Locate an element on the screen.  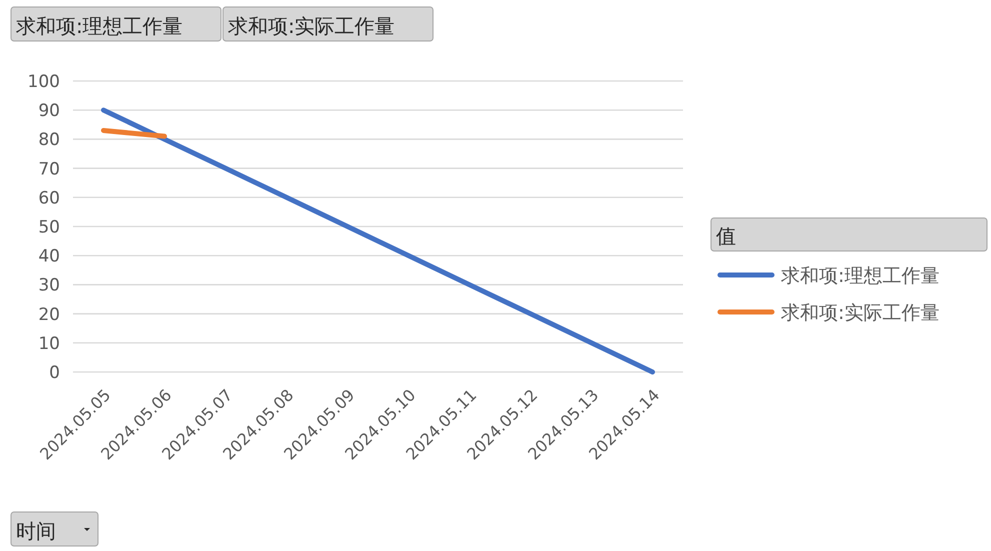
legend-title: 值 is located at coordinates (726, 236).